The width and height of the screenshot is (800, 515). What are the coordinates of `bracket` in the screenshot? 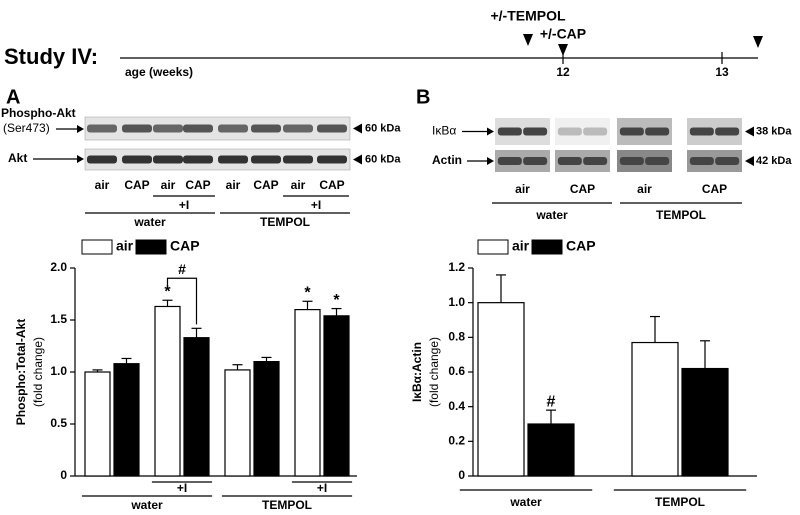 It's located at (182, 301).